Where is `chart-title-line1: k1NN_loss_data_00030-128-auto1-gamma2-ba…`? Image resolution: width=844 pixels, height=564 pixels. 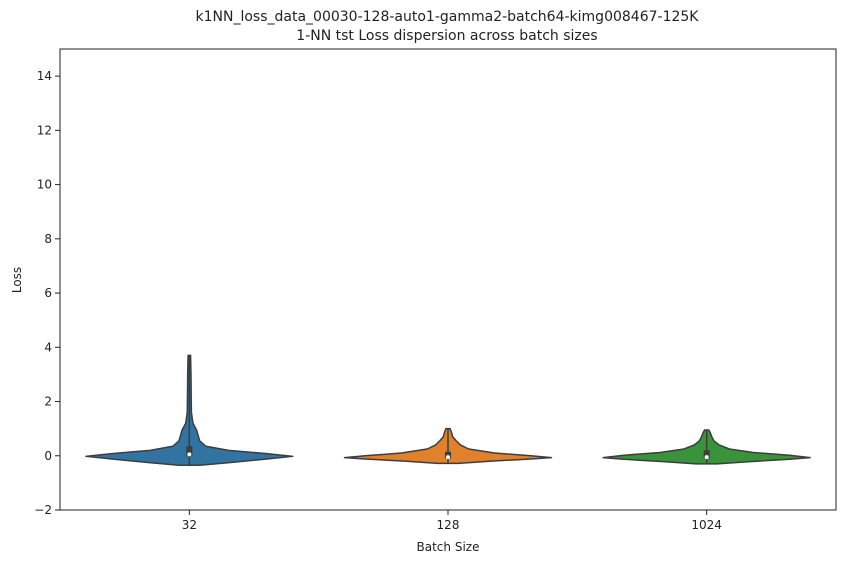
chart-title-line1: k1NN_loss_data_00030-128-auto1-gamma2-ba… is located at coordinates (448, 17).